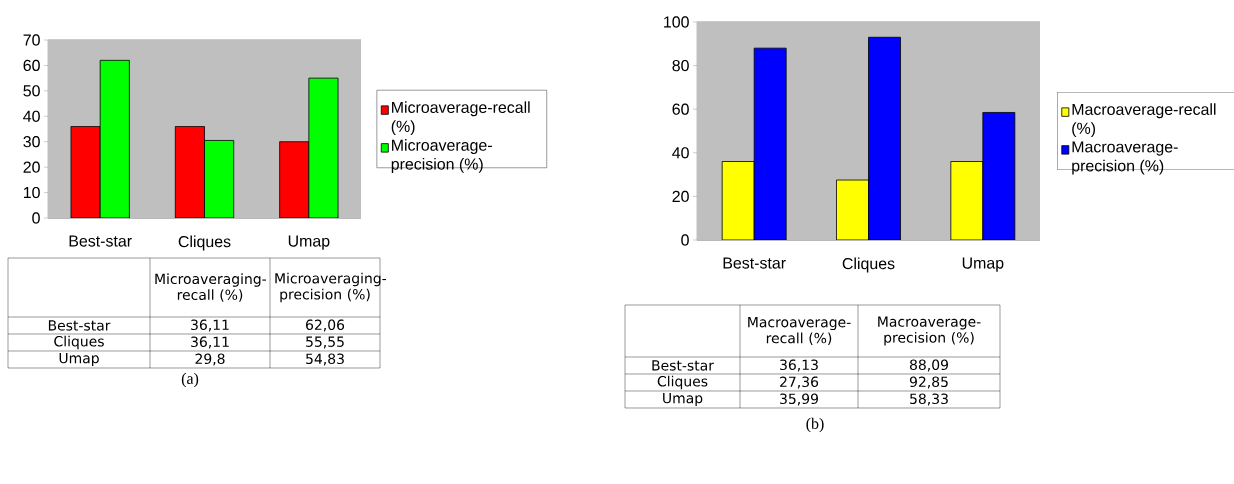 The height and width of the screenshot is (484, 1234). Describe the element at coordinates (331, 287) in the screenshot. I see `text: Microaveraging-precision (%)` at that location.